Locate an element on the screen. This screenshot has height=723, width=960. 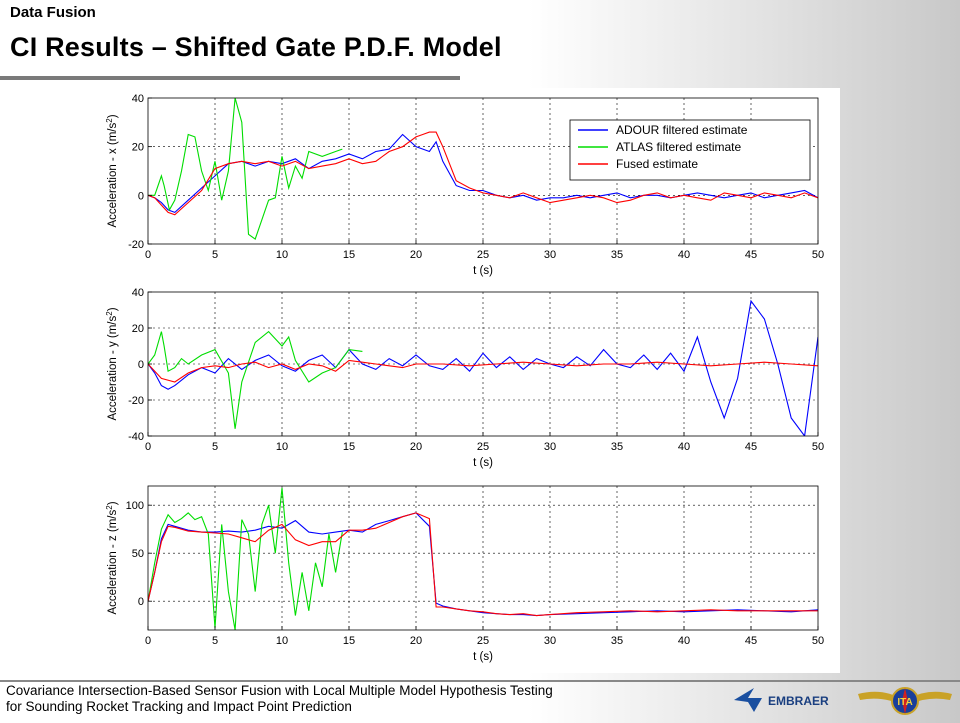
legend-box is located at coordinates (690, 150).